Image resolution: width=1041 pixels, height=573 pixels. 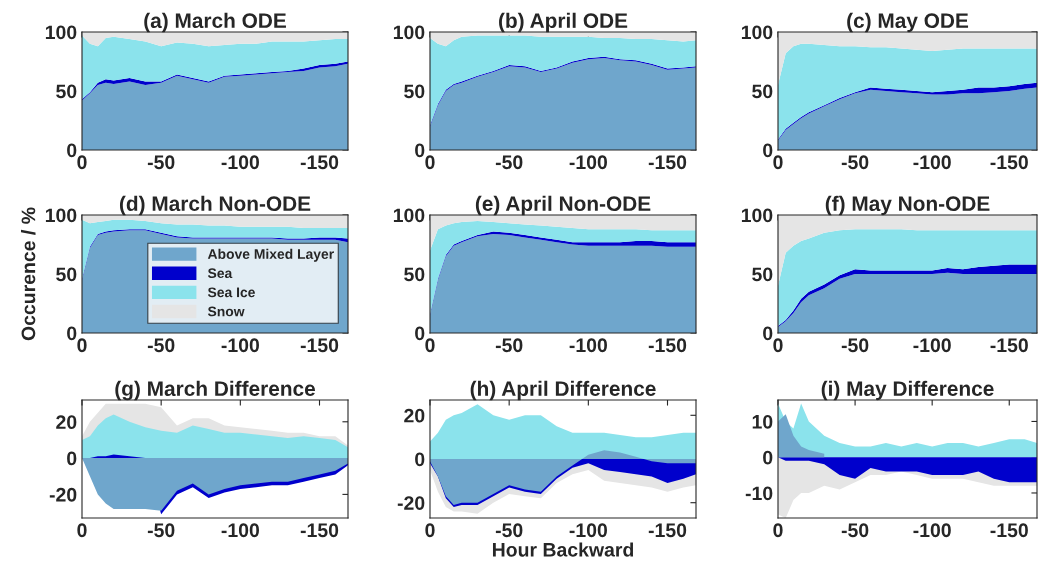 What do you see at coordinates (907, 205) in the screenshot?
I see `chart-title: (f) May Non-ODE` at bounding box center [907, 205].